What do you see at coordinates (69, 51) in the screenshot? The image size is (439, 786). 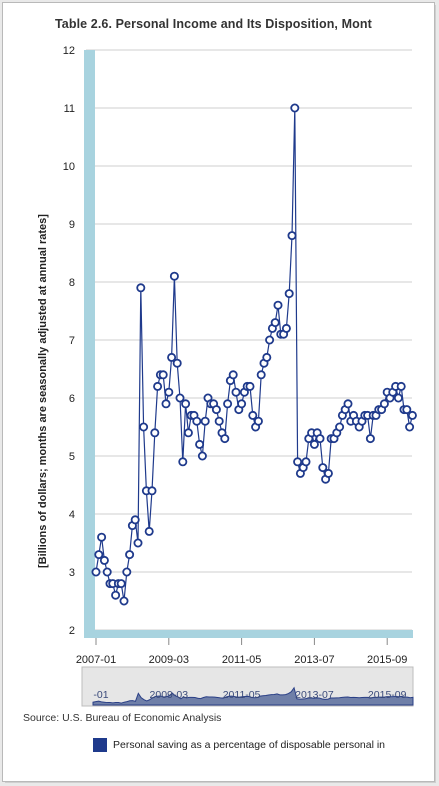 I see `y-tick-label: 12` at bounding box center [69, 51].